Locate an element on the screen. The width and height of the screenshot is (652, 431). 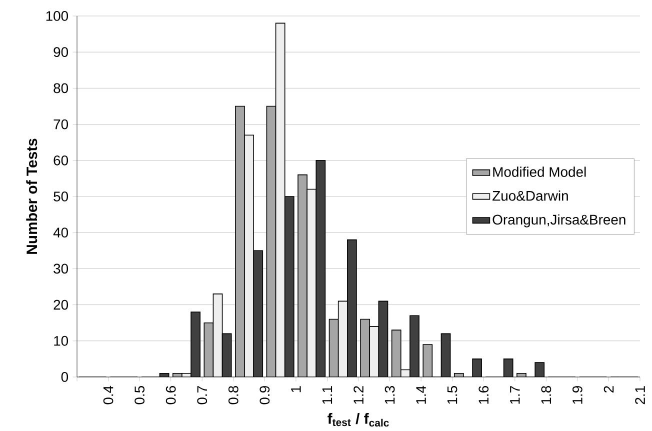
y-tick-label: 20 is located at coordinates (61, 305).